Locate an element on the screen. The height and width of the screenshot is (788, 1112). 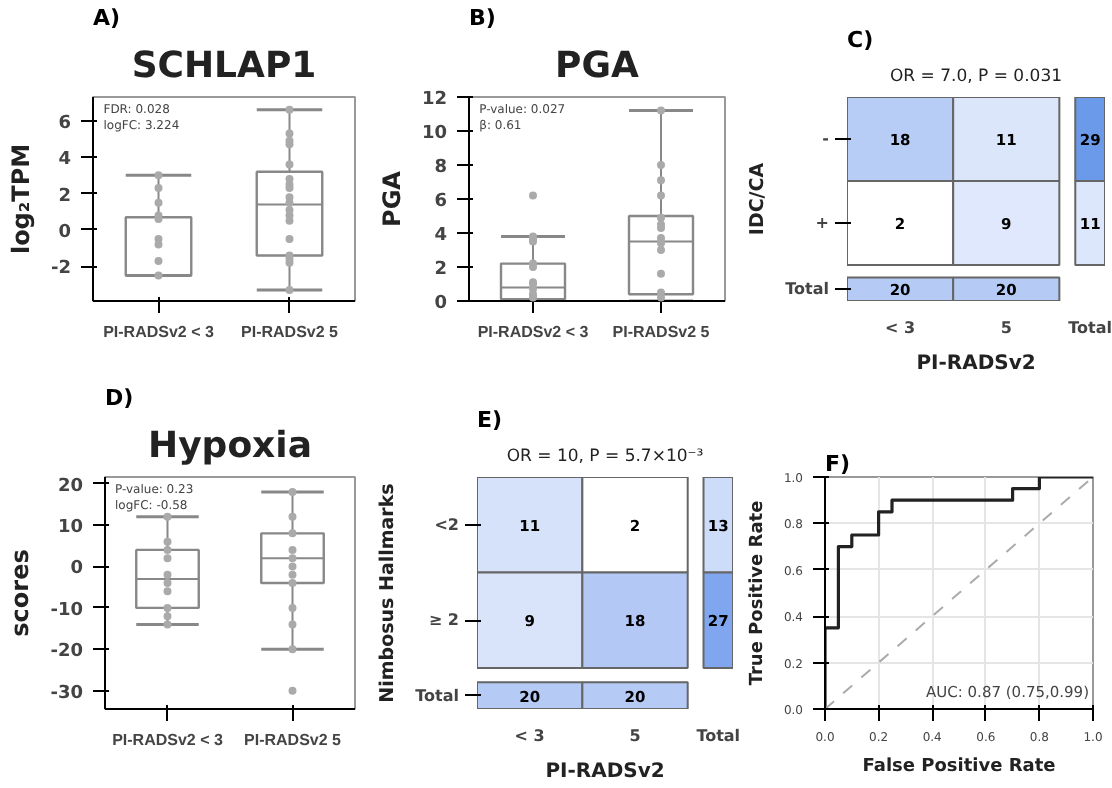
text: E) is located at coordinates (490, 420).